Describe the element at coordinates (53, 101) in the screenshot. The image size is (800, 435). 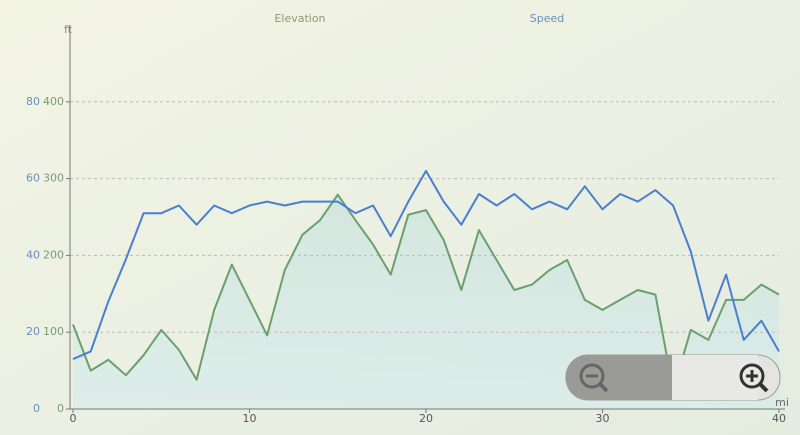
I see `y2-tick-label: 400` at that location.